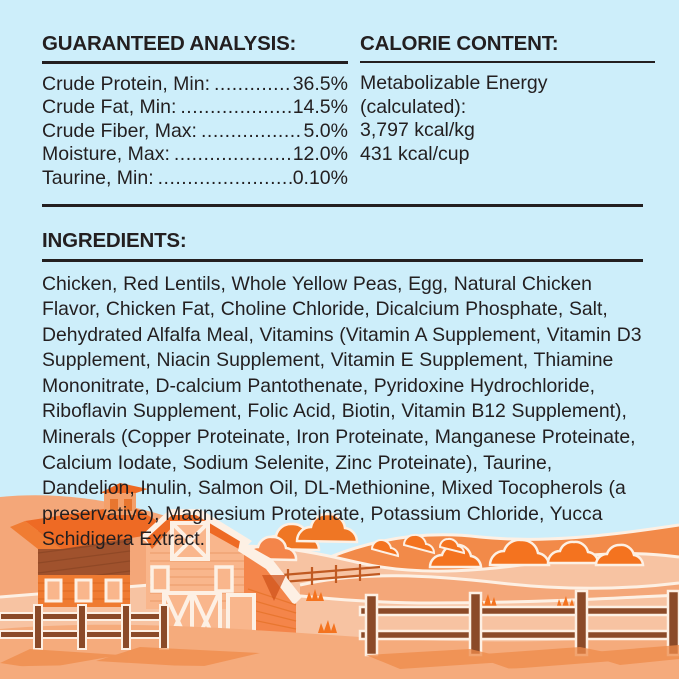  What do you see at coordinates (320, 83) in the screenshot?
I see `analysis-value: 36.5%` at bounding box center [320, 83].